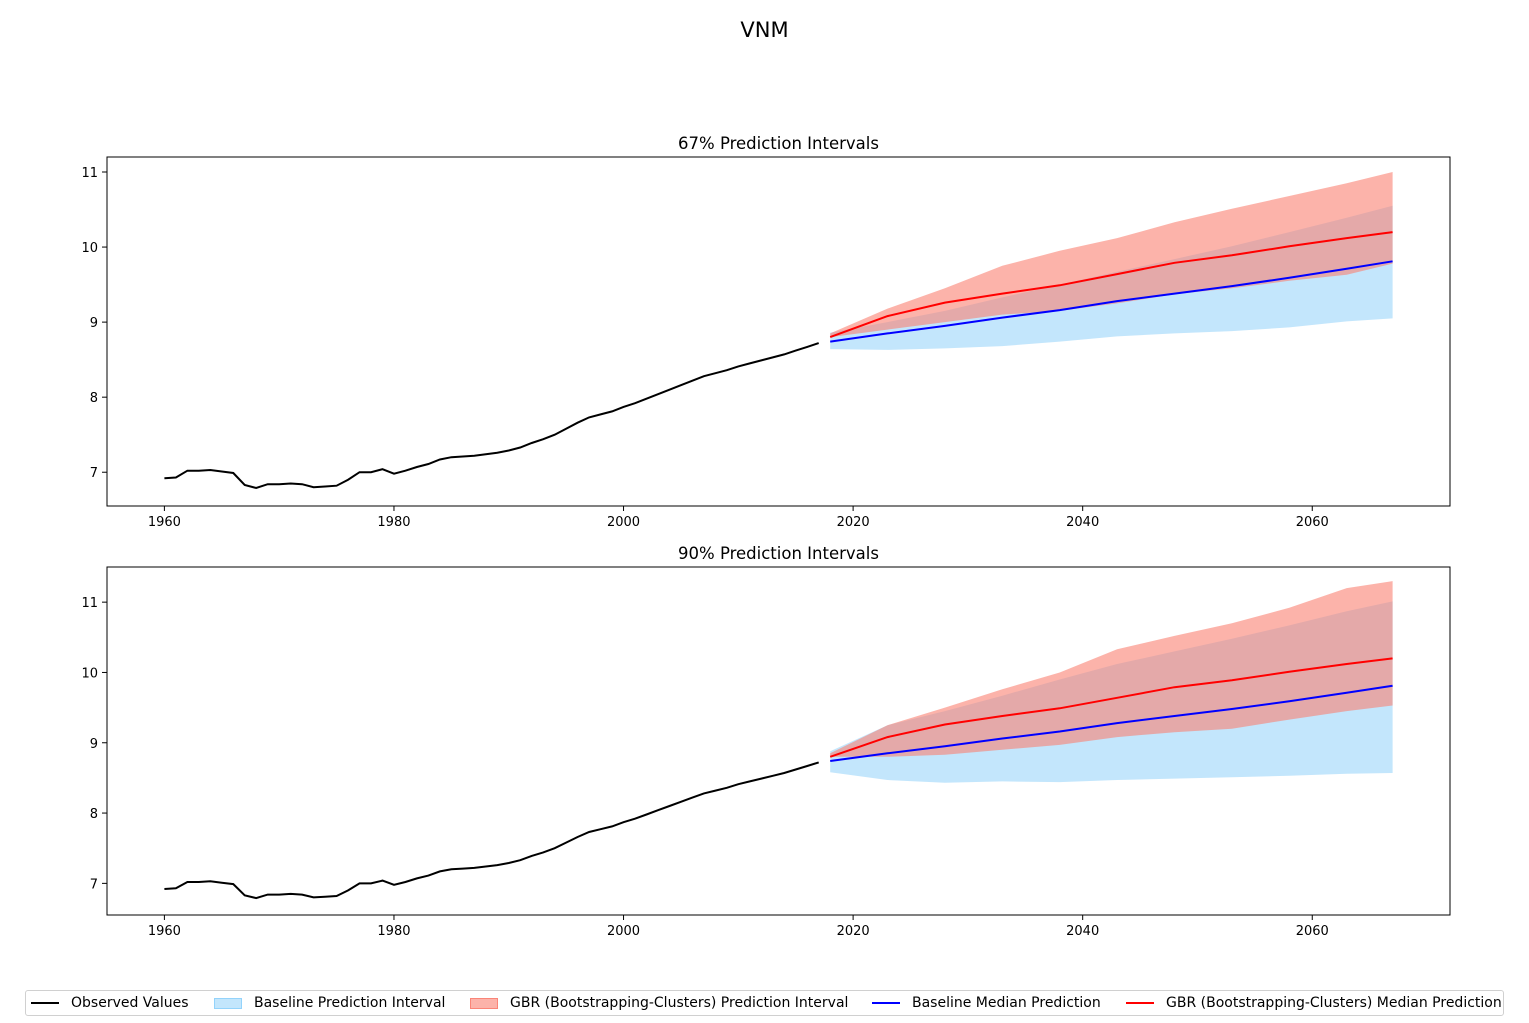 The image size is (1529, 1023). What do you see at coordinates (886, 1003) in the screenshot?
I see `legend-swatch-baseline-median` at bounding box center [886, 1003].